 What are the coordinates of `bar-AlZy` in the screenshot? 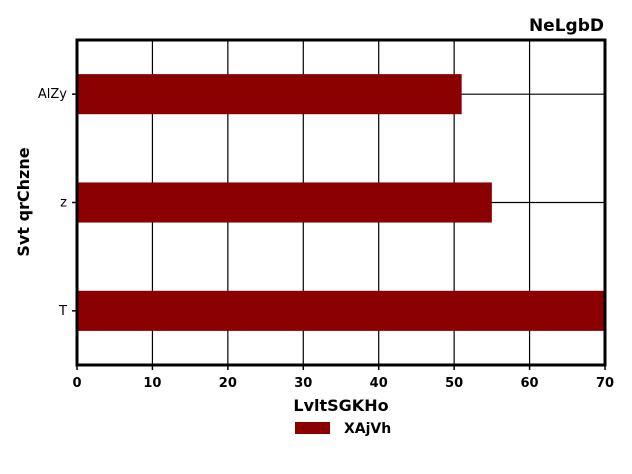 It's located at (269, 94).